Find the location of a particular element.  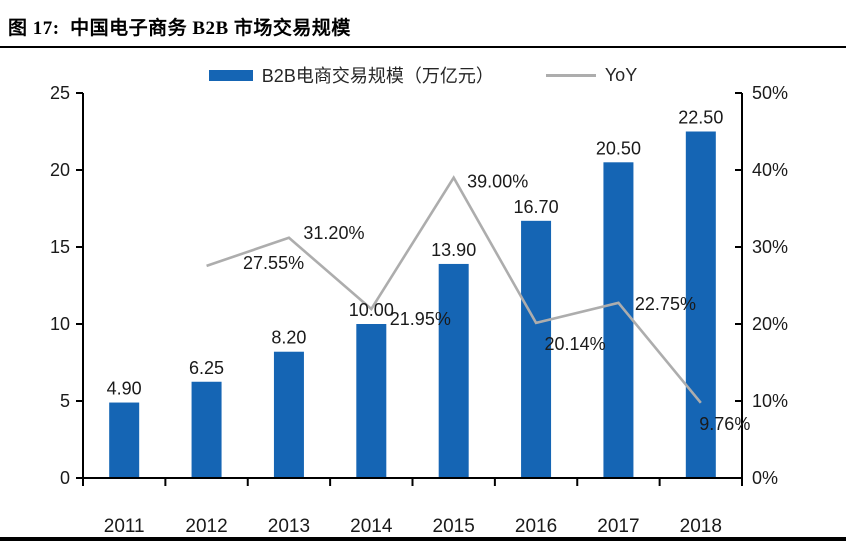

yoy-label-2014: 21.95% is located at coordinates (420, 319).